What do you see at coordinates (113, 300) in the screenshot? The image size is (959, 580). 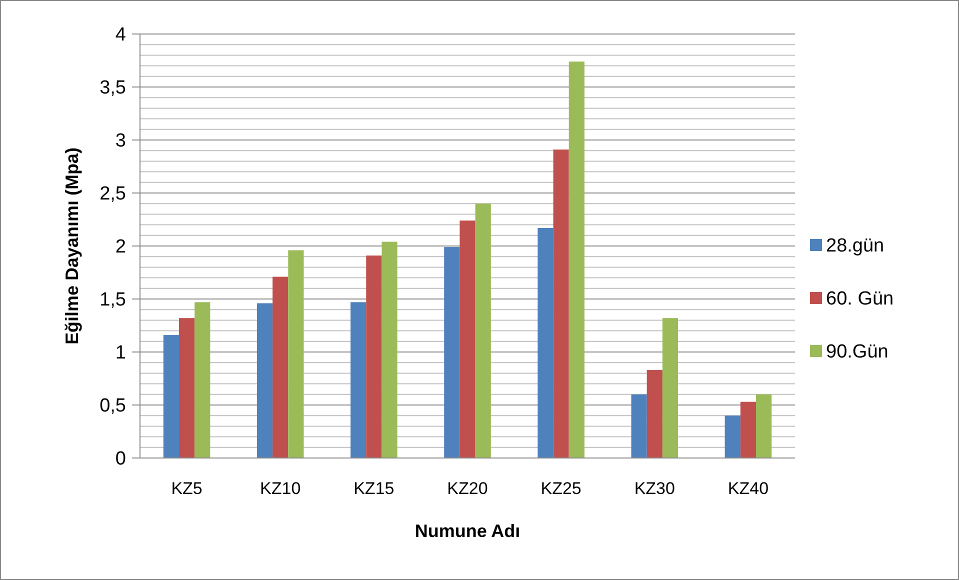 I see `y-tick-label: 1,5` at bounding box center [113, 300].